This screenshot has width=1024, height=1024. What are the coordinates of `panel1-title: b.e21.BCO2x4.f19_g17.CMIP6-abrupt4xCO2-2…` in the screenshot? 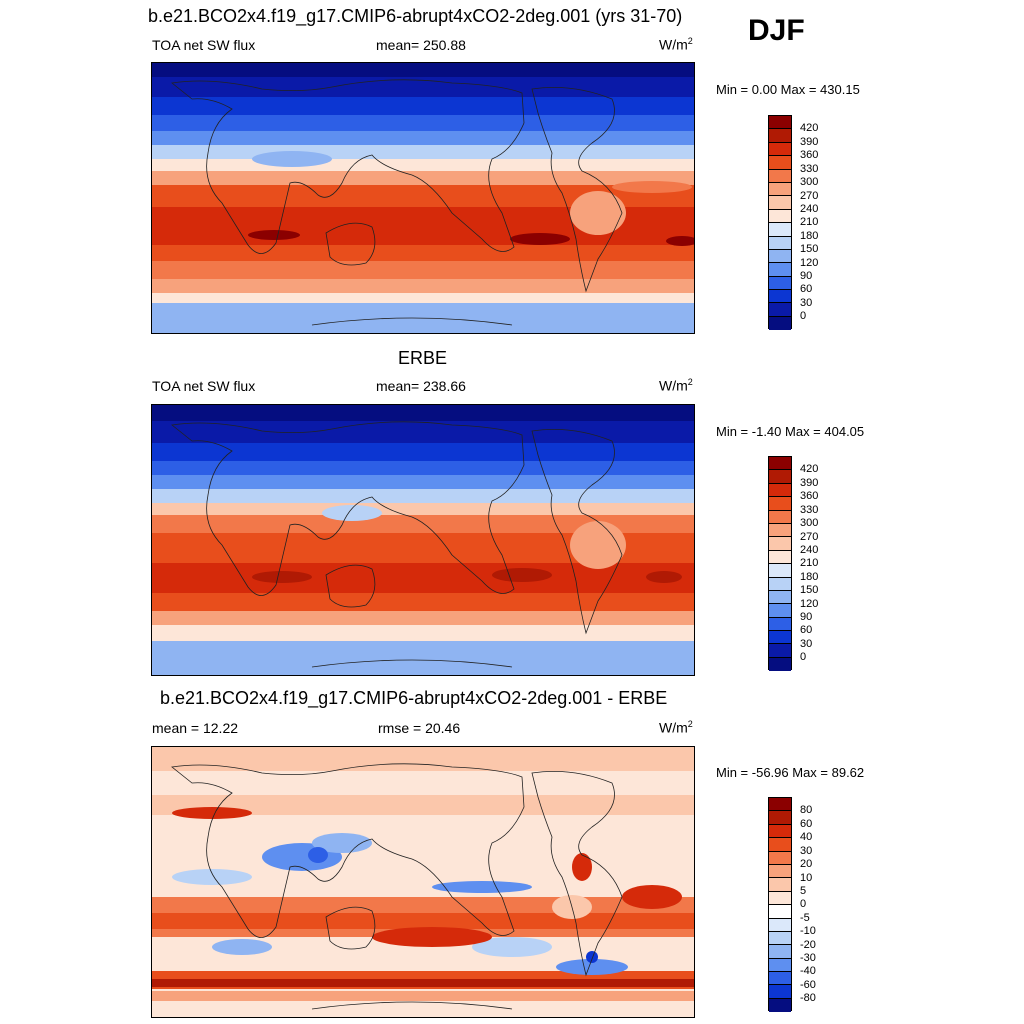 It's located at (415, 16).